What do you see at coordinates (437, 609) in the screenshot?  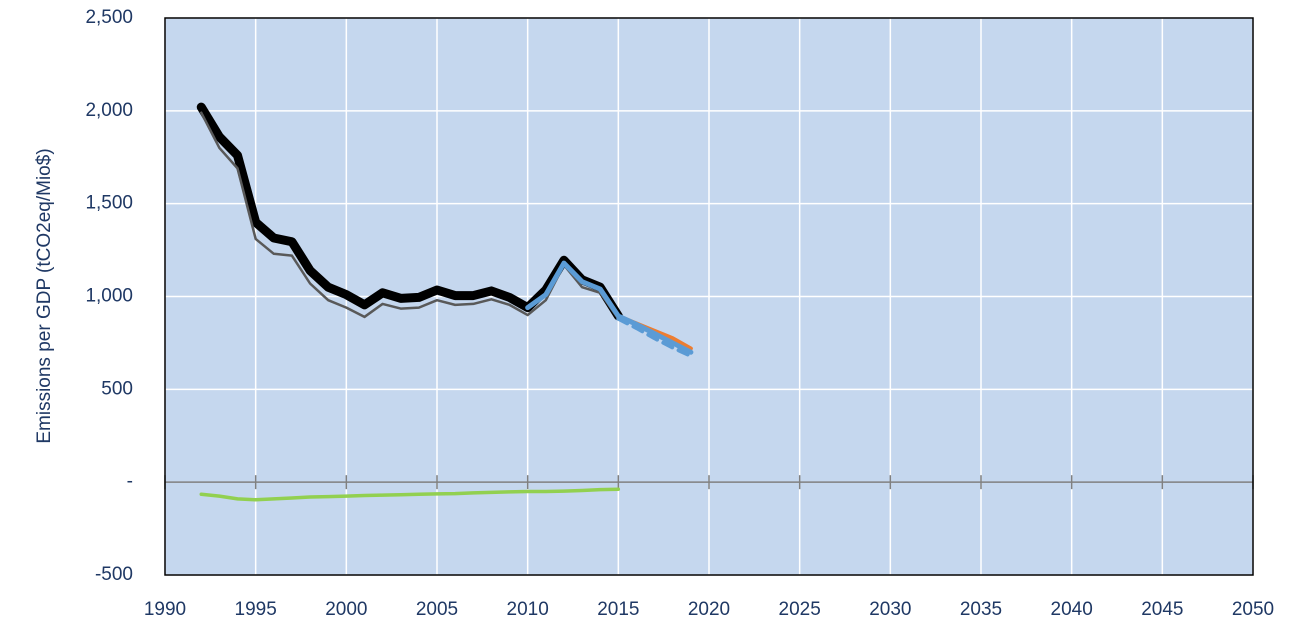 I see `x-tick-label: 2005` at bounding box center [437, 609].